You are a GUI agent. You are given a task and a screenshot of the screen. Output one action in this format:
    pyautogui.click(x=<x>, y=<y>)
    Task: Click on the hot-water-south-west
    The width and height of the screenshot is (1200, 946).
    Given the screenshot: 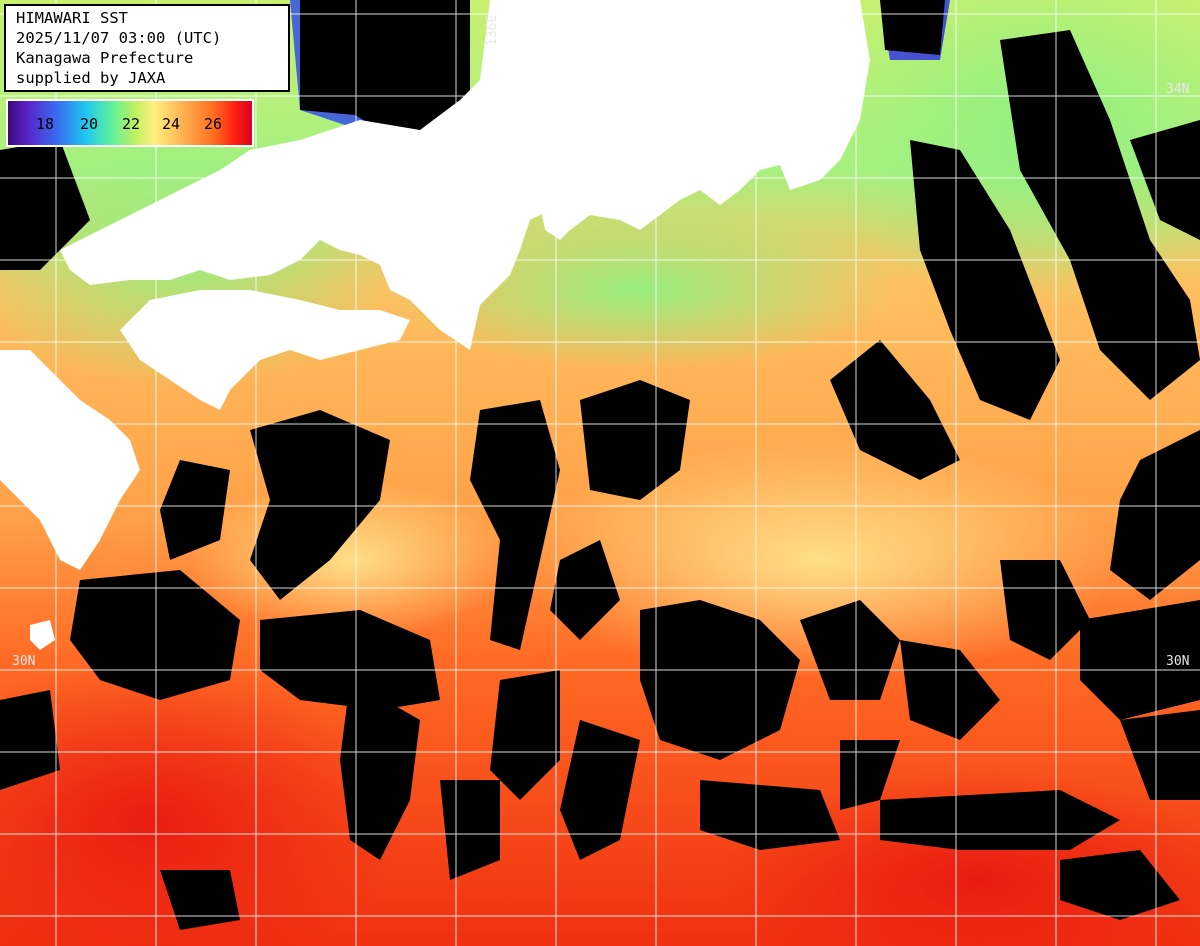 What is the action you would take?
    pyautogui.click(x=205, y=803)
    